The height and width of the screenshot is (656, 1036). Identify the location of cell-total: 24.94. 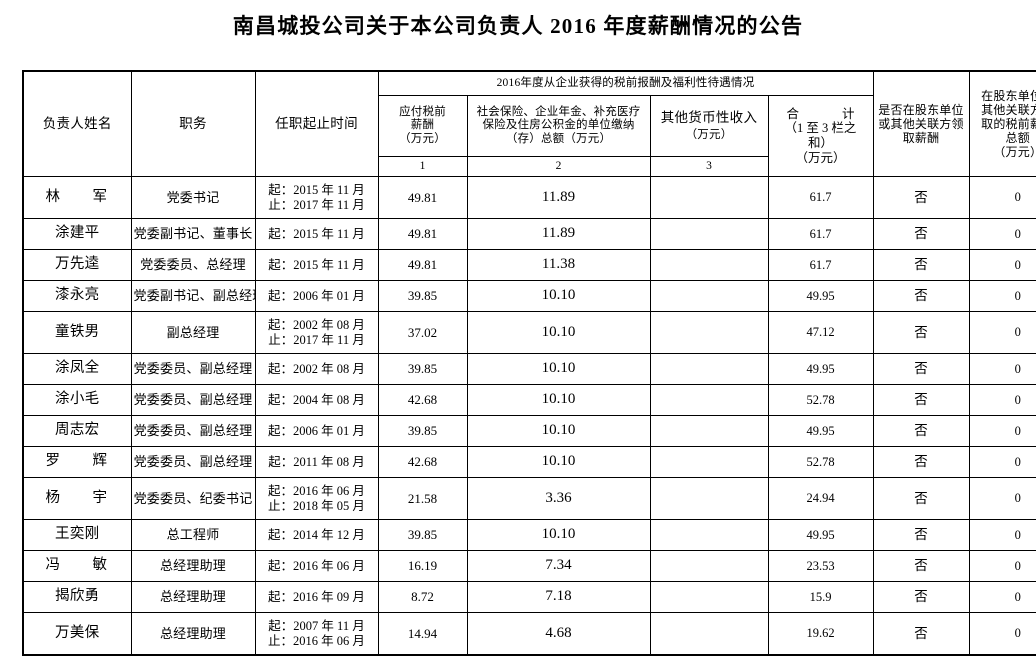
(820, 498).